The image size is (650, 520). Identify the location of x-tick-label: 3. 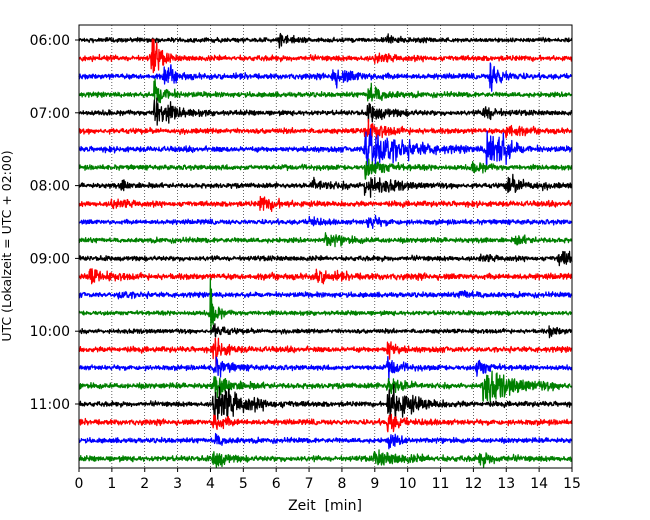
(177, 484).